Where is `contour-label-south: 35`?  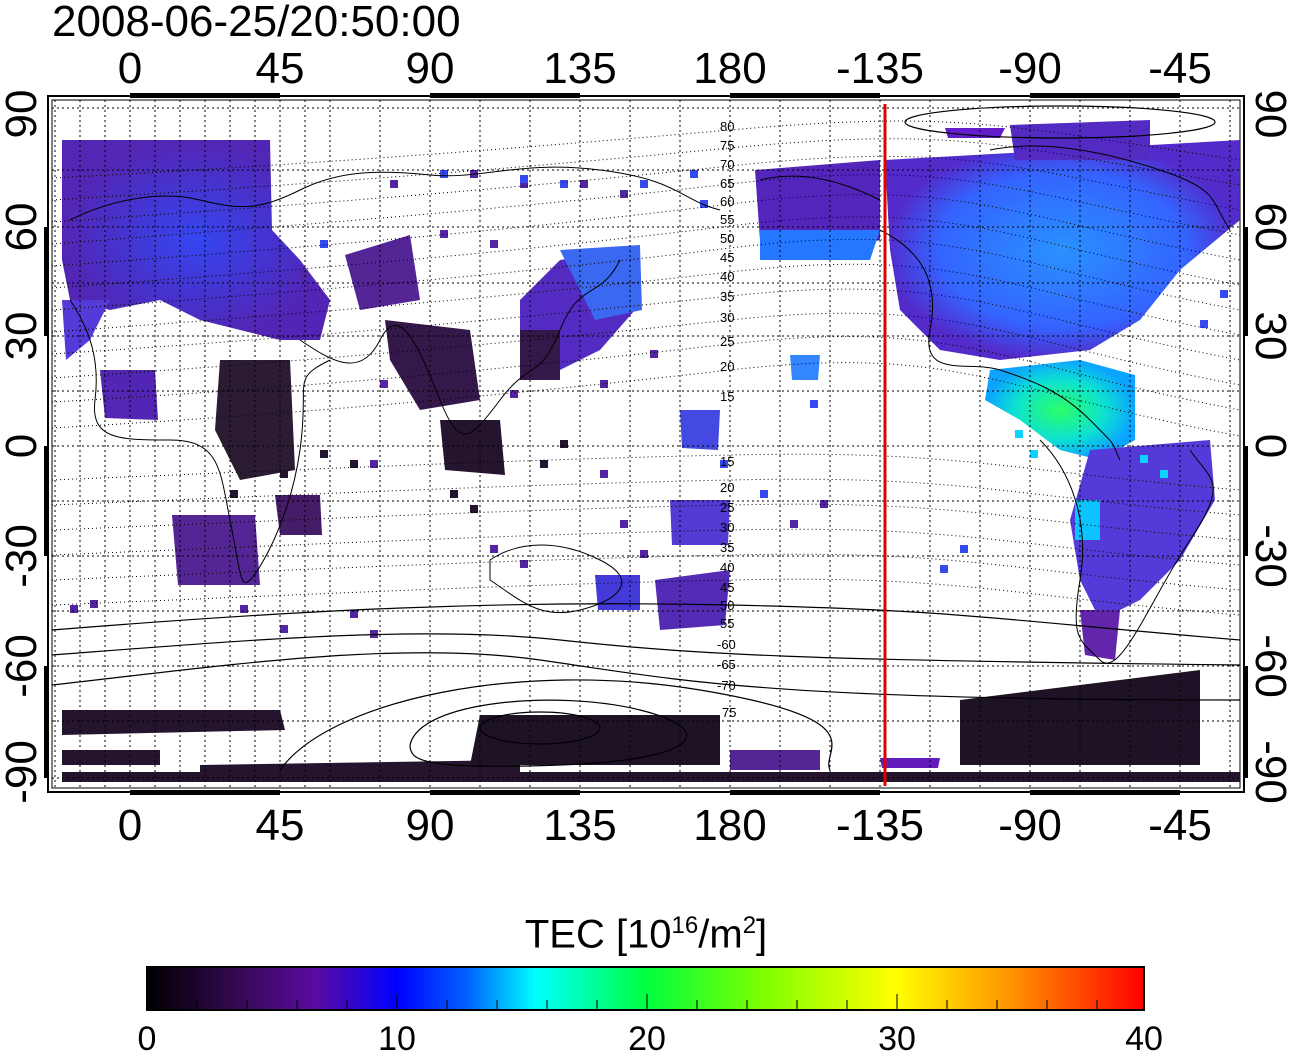 contour-label-south: 35 is located at coordinates (727, 547).